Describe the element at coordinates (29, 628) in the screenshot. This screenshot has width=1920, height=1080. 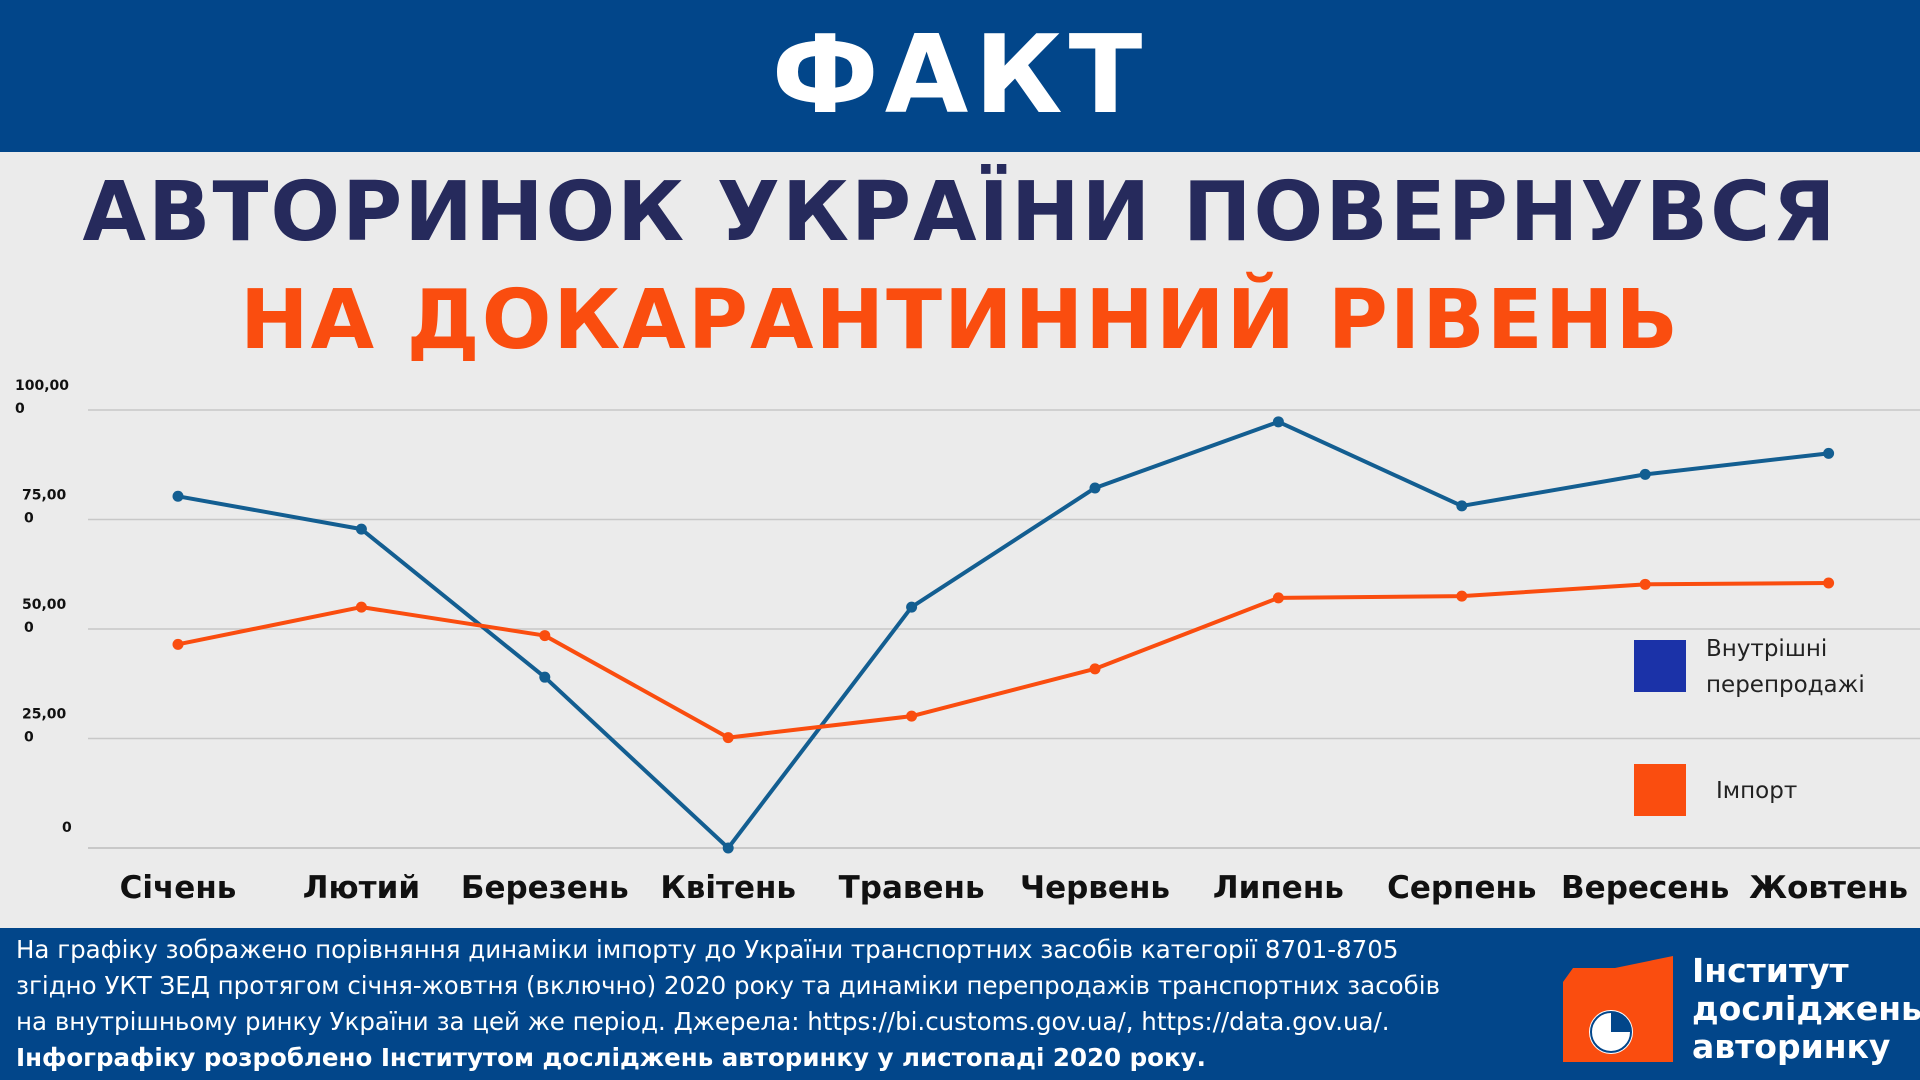
I see `y-tick-label-2-b: 0` at that location.